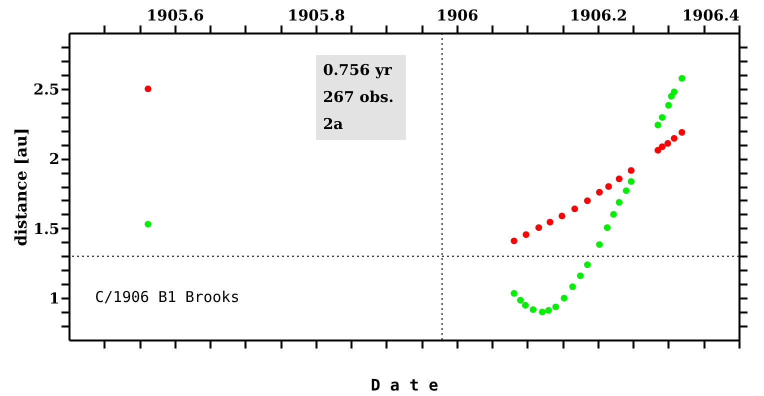 The image size is (764, 396). Describe the element at coordinates (358, 70) in the screenshot. I see `annotation: 0.756 yr` at that location.